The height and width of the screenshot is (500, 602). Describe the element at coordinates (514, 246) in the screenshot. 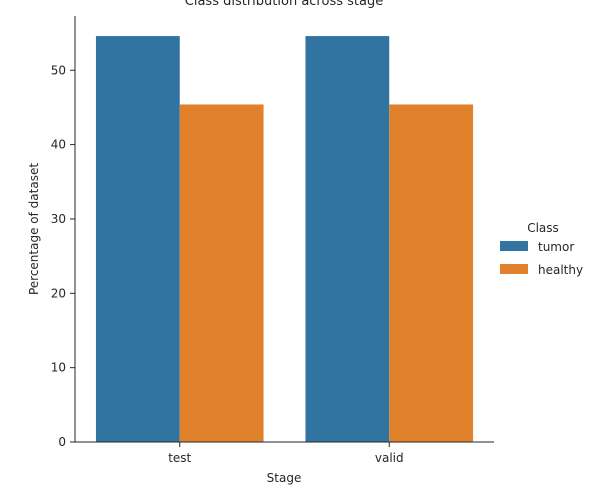

I see `legend-swatch-tumor` at that location.